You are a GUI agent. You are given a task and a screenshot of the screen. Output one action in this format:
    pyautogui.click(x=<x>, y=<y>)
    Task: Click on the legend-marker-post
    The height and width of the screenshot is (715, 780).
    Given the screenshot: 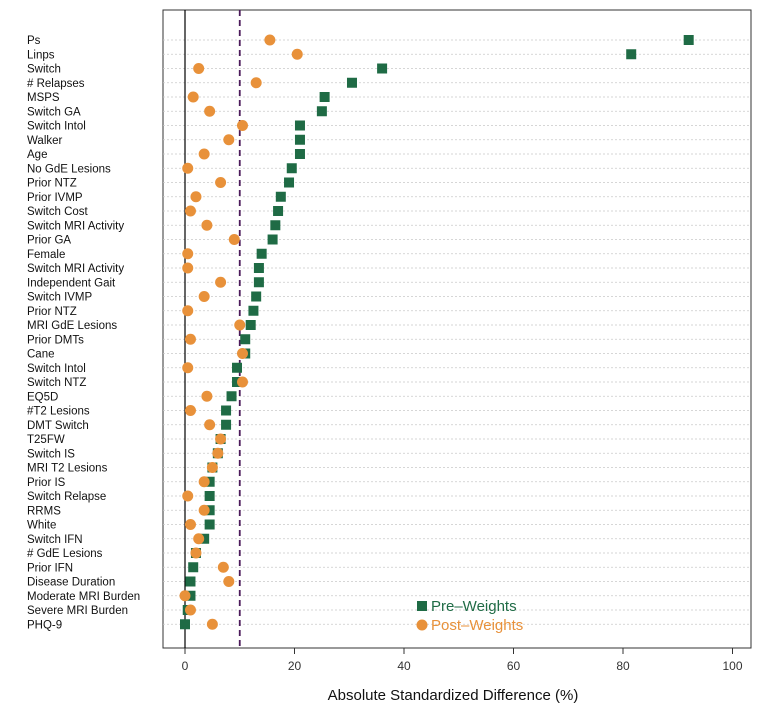 What is the action you would take?
    pyautogui.click(x=422, y=625)
    